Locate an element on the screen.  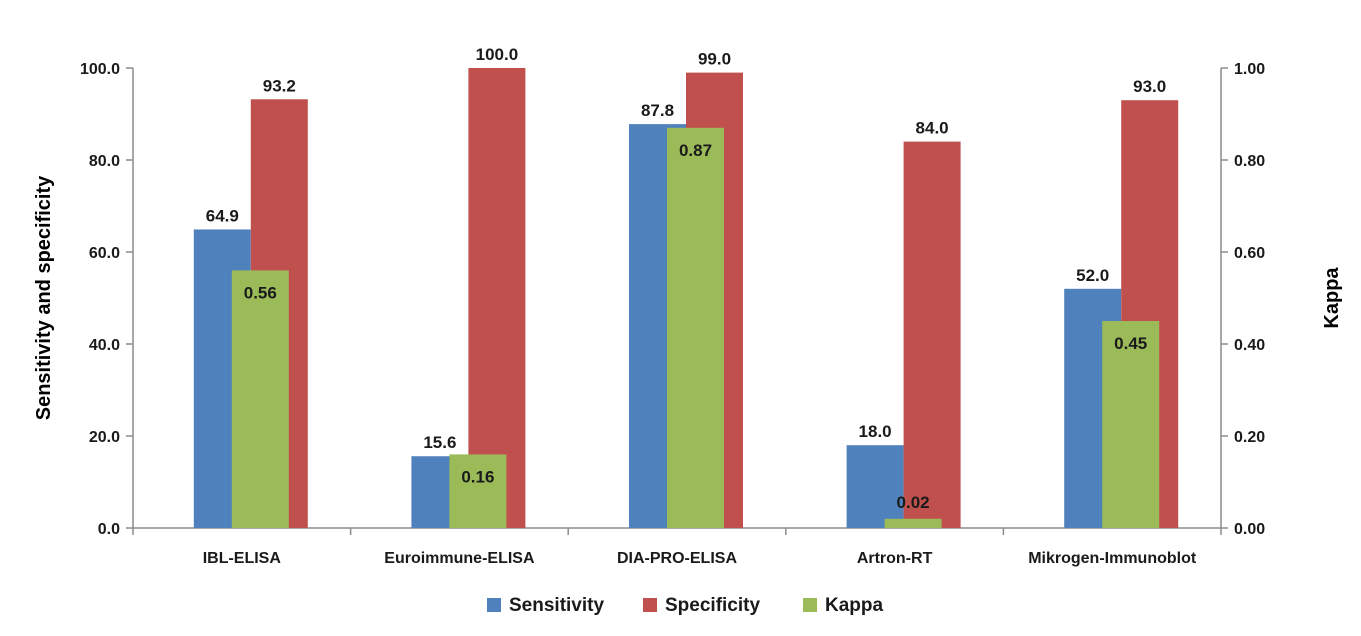
y-tick-label: 20.0 is located at coordinates (104, 437).